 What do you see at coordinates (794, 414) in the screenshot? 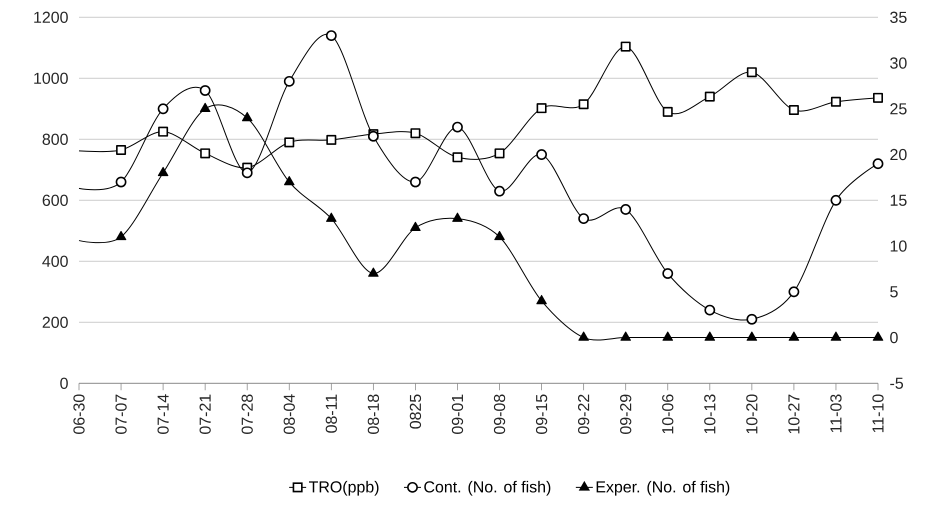
I see `x-tick-label: 10-27` at bounding box center [794, 414].